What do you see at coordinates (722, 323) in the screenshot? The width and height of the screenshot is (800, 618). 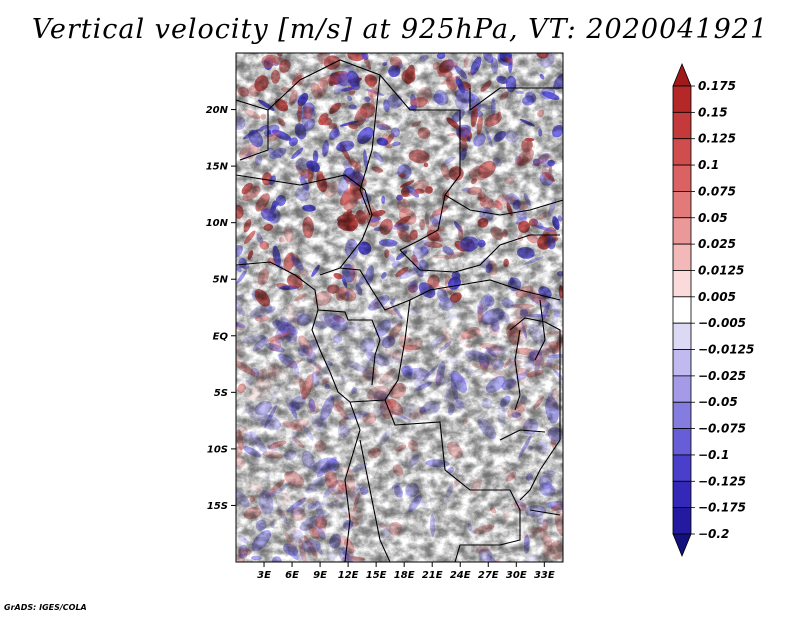 I see `colorbar-label: −0.005` at bounding box center [722, 323].